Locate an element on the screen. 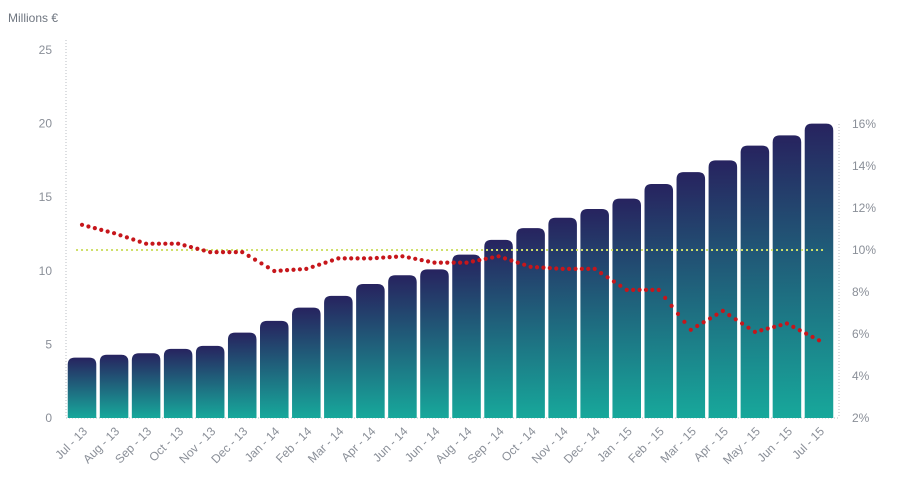 The image size is (902, 486). y2-tick-label: 2% is located at coordinates (861, 418).